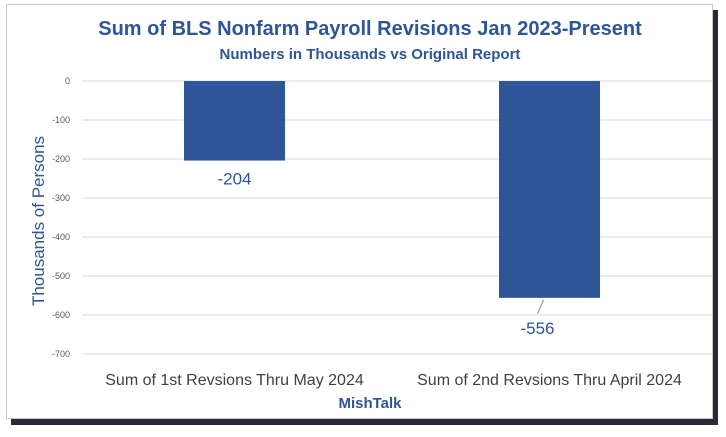  What do you see at coordinates (549, 380) in the screenshot?
I see `x-category-label: Sum of 2nd Revsions Thru April 2024` at bounding box center [549, 380].